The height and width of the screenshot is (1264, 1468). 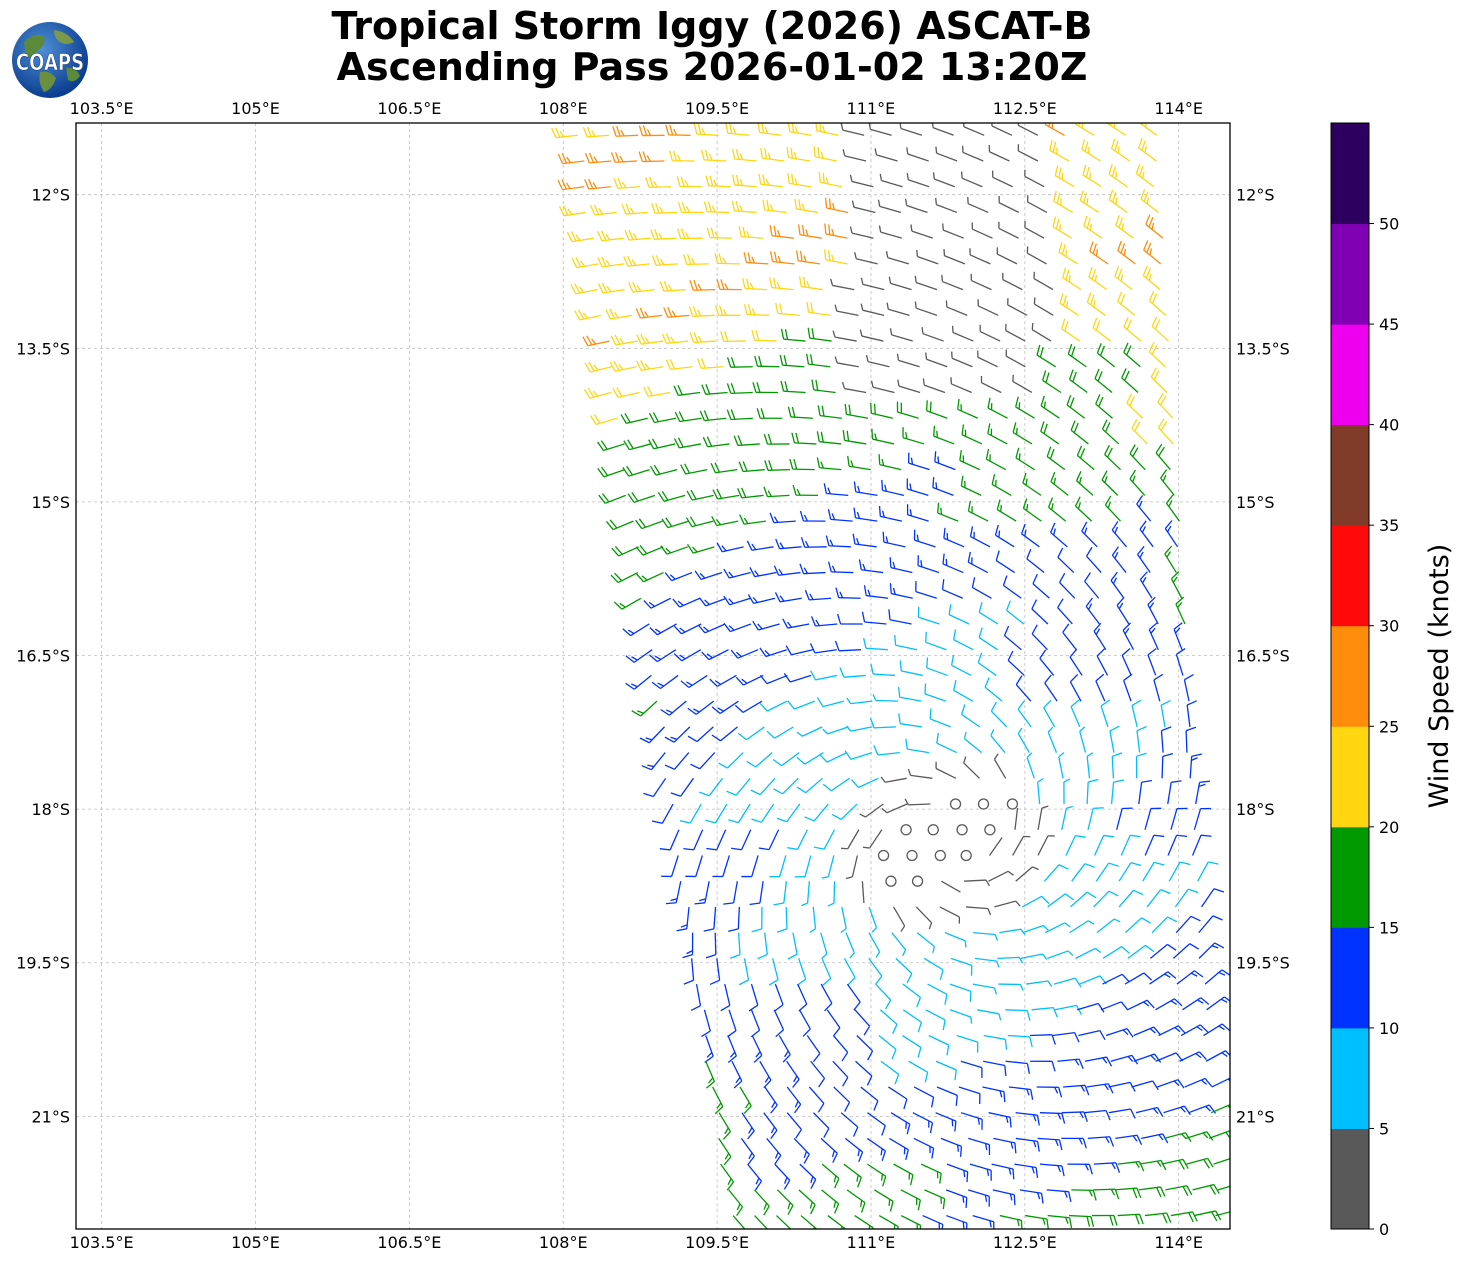 What do you see at coordinates (1389, 927) in the screenshot?
I see `colorbar-tick-label: 15` at bounding box center [1389, 927].